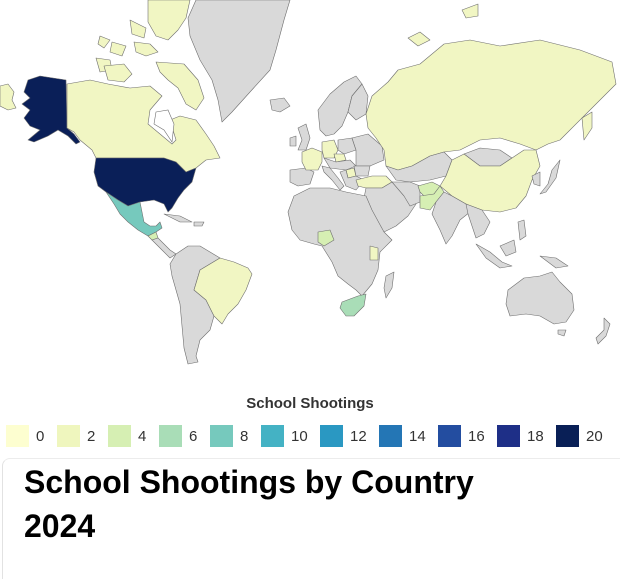 The image size is (620, 579). What do you see at coordinates (60, 526) in the screenshot?
I see `title-line-2: 2024` at bounding box center [60, 526].